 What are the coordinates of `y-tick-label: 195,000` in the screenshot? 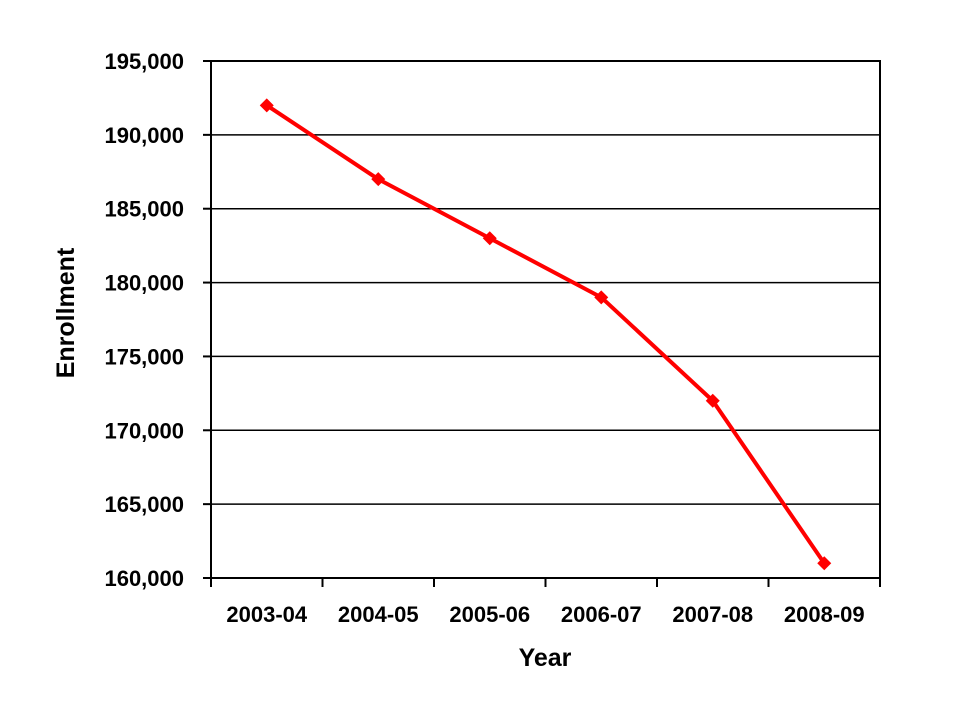 It's located at (144, 61).